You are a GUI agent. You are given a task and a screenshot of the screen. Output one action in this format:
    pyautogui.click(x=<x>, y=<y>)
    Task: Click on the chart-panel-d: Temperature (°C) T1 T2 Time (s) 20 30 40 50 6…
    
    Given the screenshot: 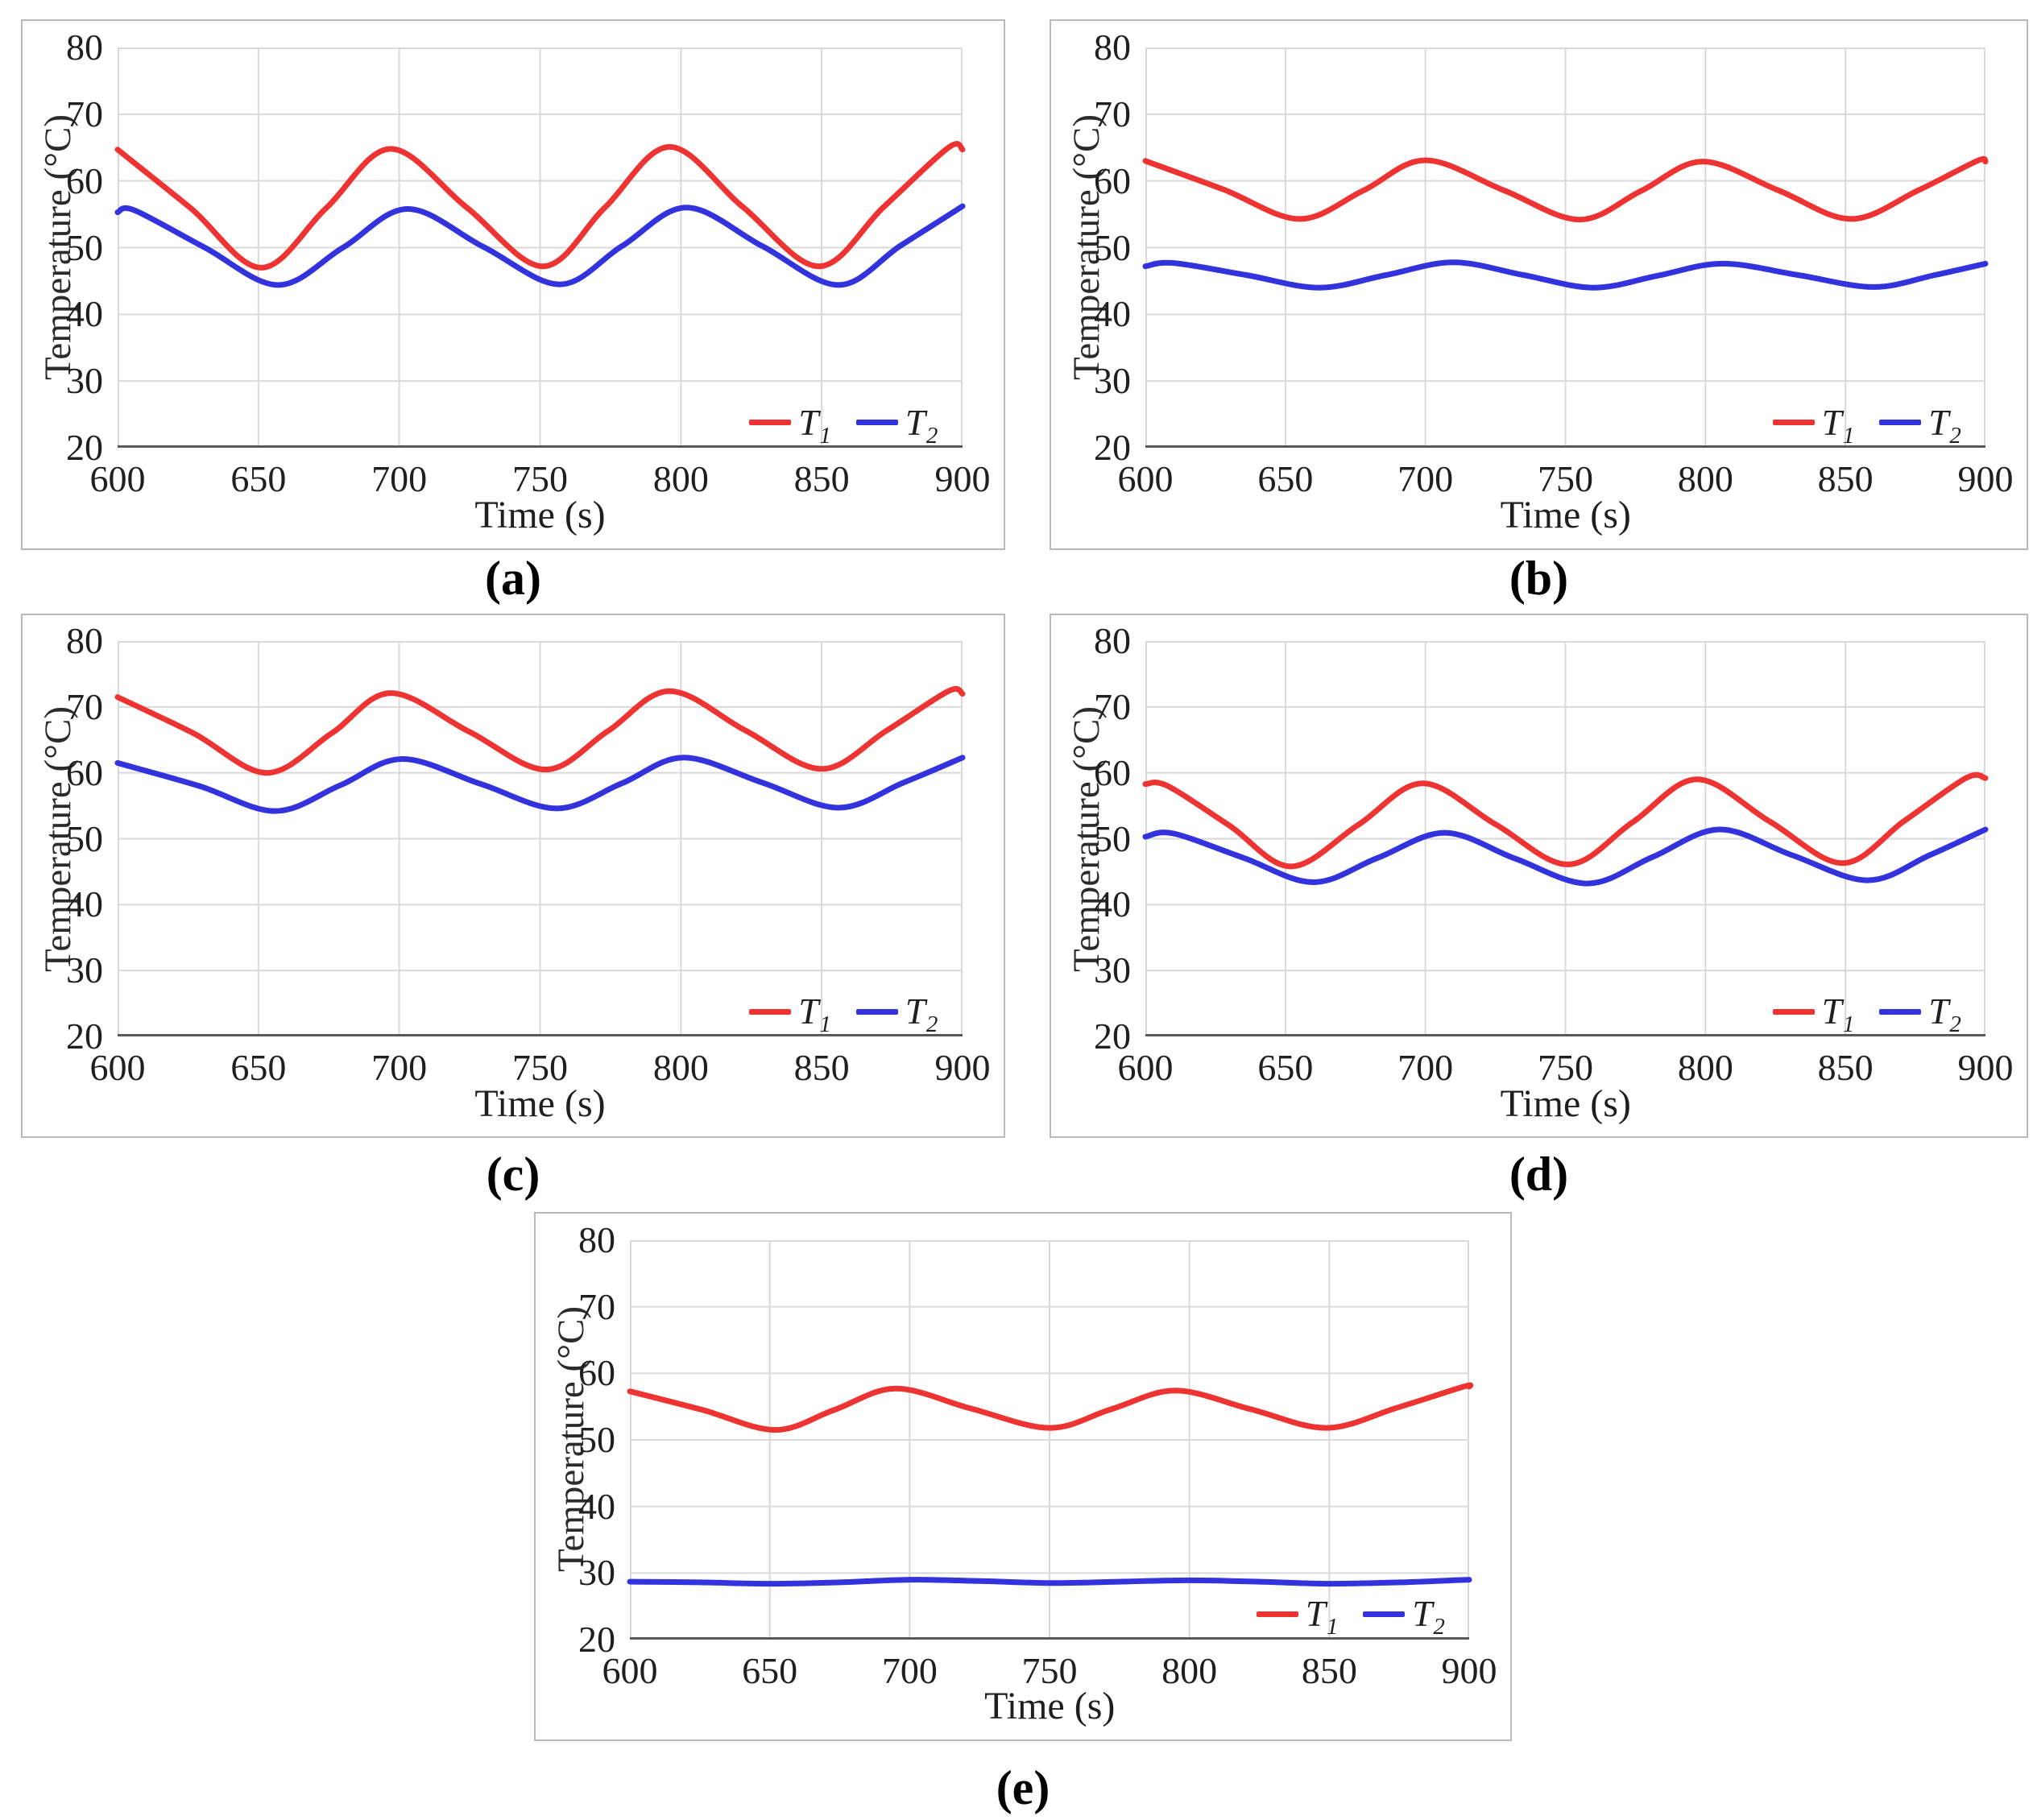 What is the action you would take?
    pyautogui.click(x=1539, y=876)
    